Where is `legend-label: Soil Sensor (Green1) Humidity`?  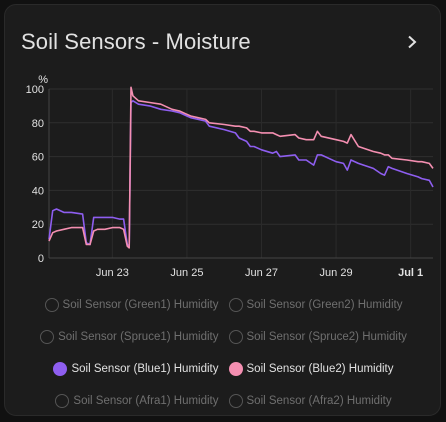
legend-label: Soil Sensor (Green1) Humidity is located at coordinates (140, 305).